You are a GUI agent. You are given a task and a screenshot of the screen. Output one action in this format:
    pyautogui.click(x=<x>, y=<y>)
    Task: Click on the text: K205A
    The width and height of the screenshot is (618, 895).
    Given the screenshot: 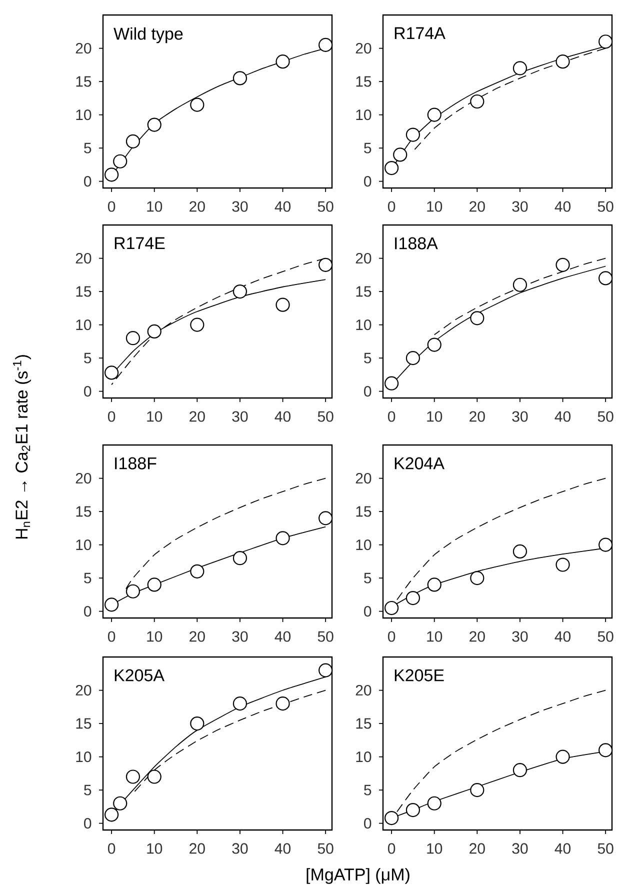 What is the action you would take?
    pyautogui.click(x=139, y=675)
    